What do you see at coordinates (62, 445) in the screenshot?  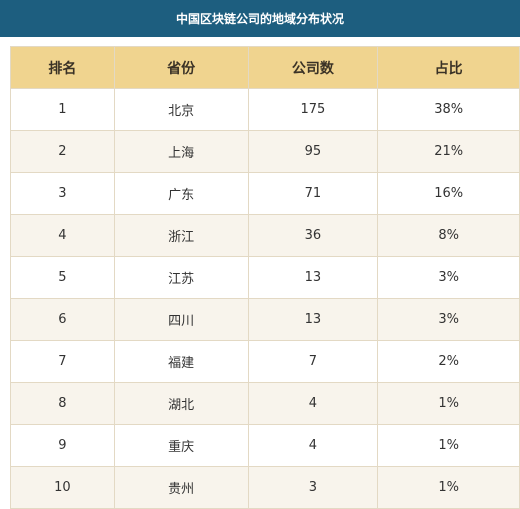 I see `table-cell: 9` at bounding box center [62, 445].